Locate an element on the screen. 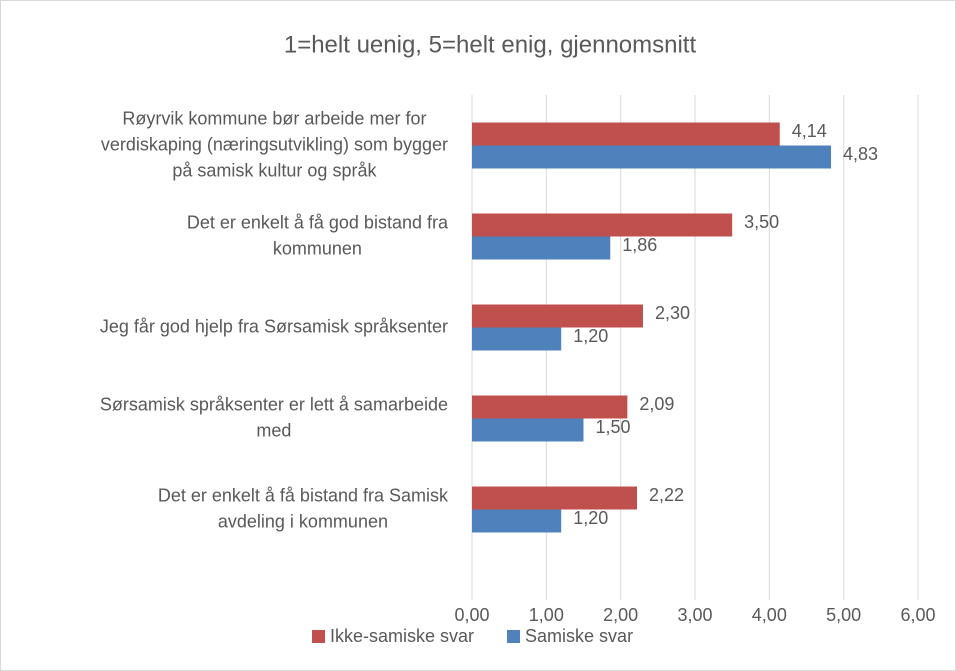 The height and width of the screenshot is (671, 956). category-label: kommunen is located at coordinates (317, 248).